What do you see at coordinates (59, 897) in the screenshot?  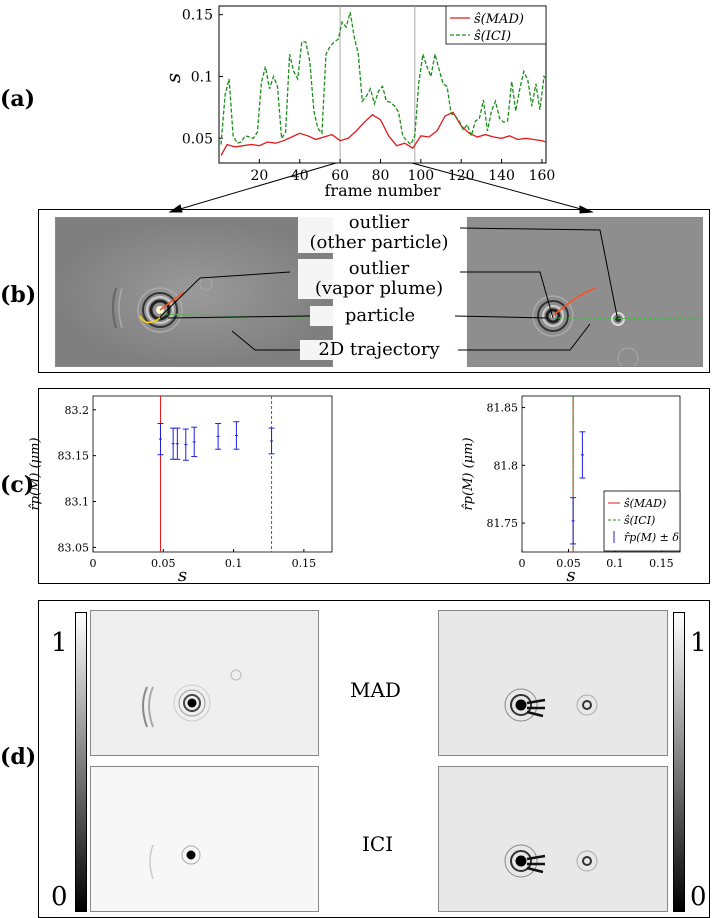 I see `colorbar-left-min: 0` at bounding box center [59, 897].